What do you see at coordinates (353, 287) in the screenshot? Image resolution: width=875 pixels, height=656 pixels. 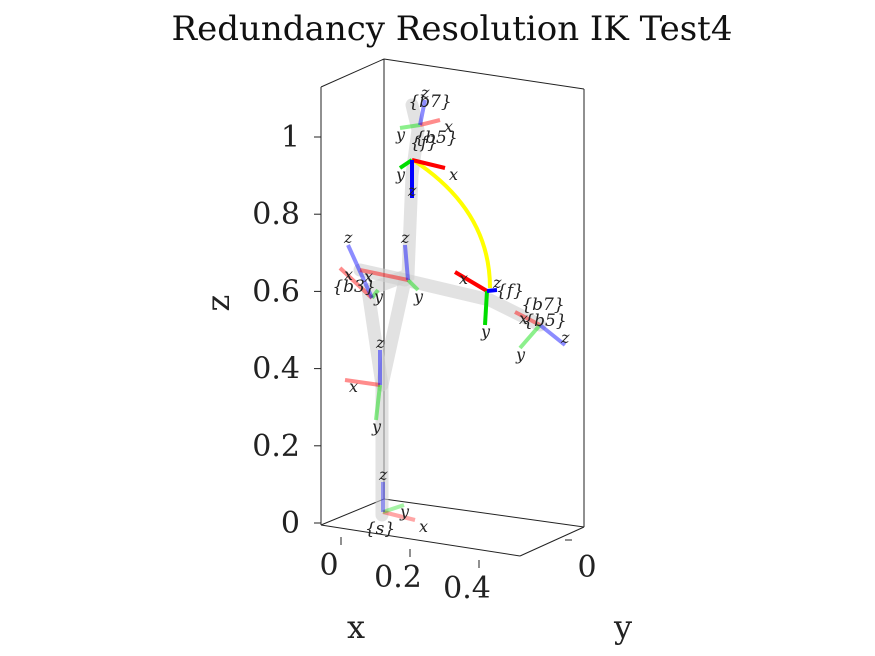 I see `frame-label-1: {b3}` at bounding box center [353, 287].